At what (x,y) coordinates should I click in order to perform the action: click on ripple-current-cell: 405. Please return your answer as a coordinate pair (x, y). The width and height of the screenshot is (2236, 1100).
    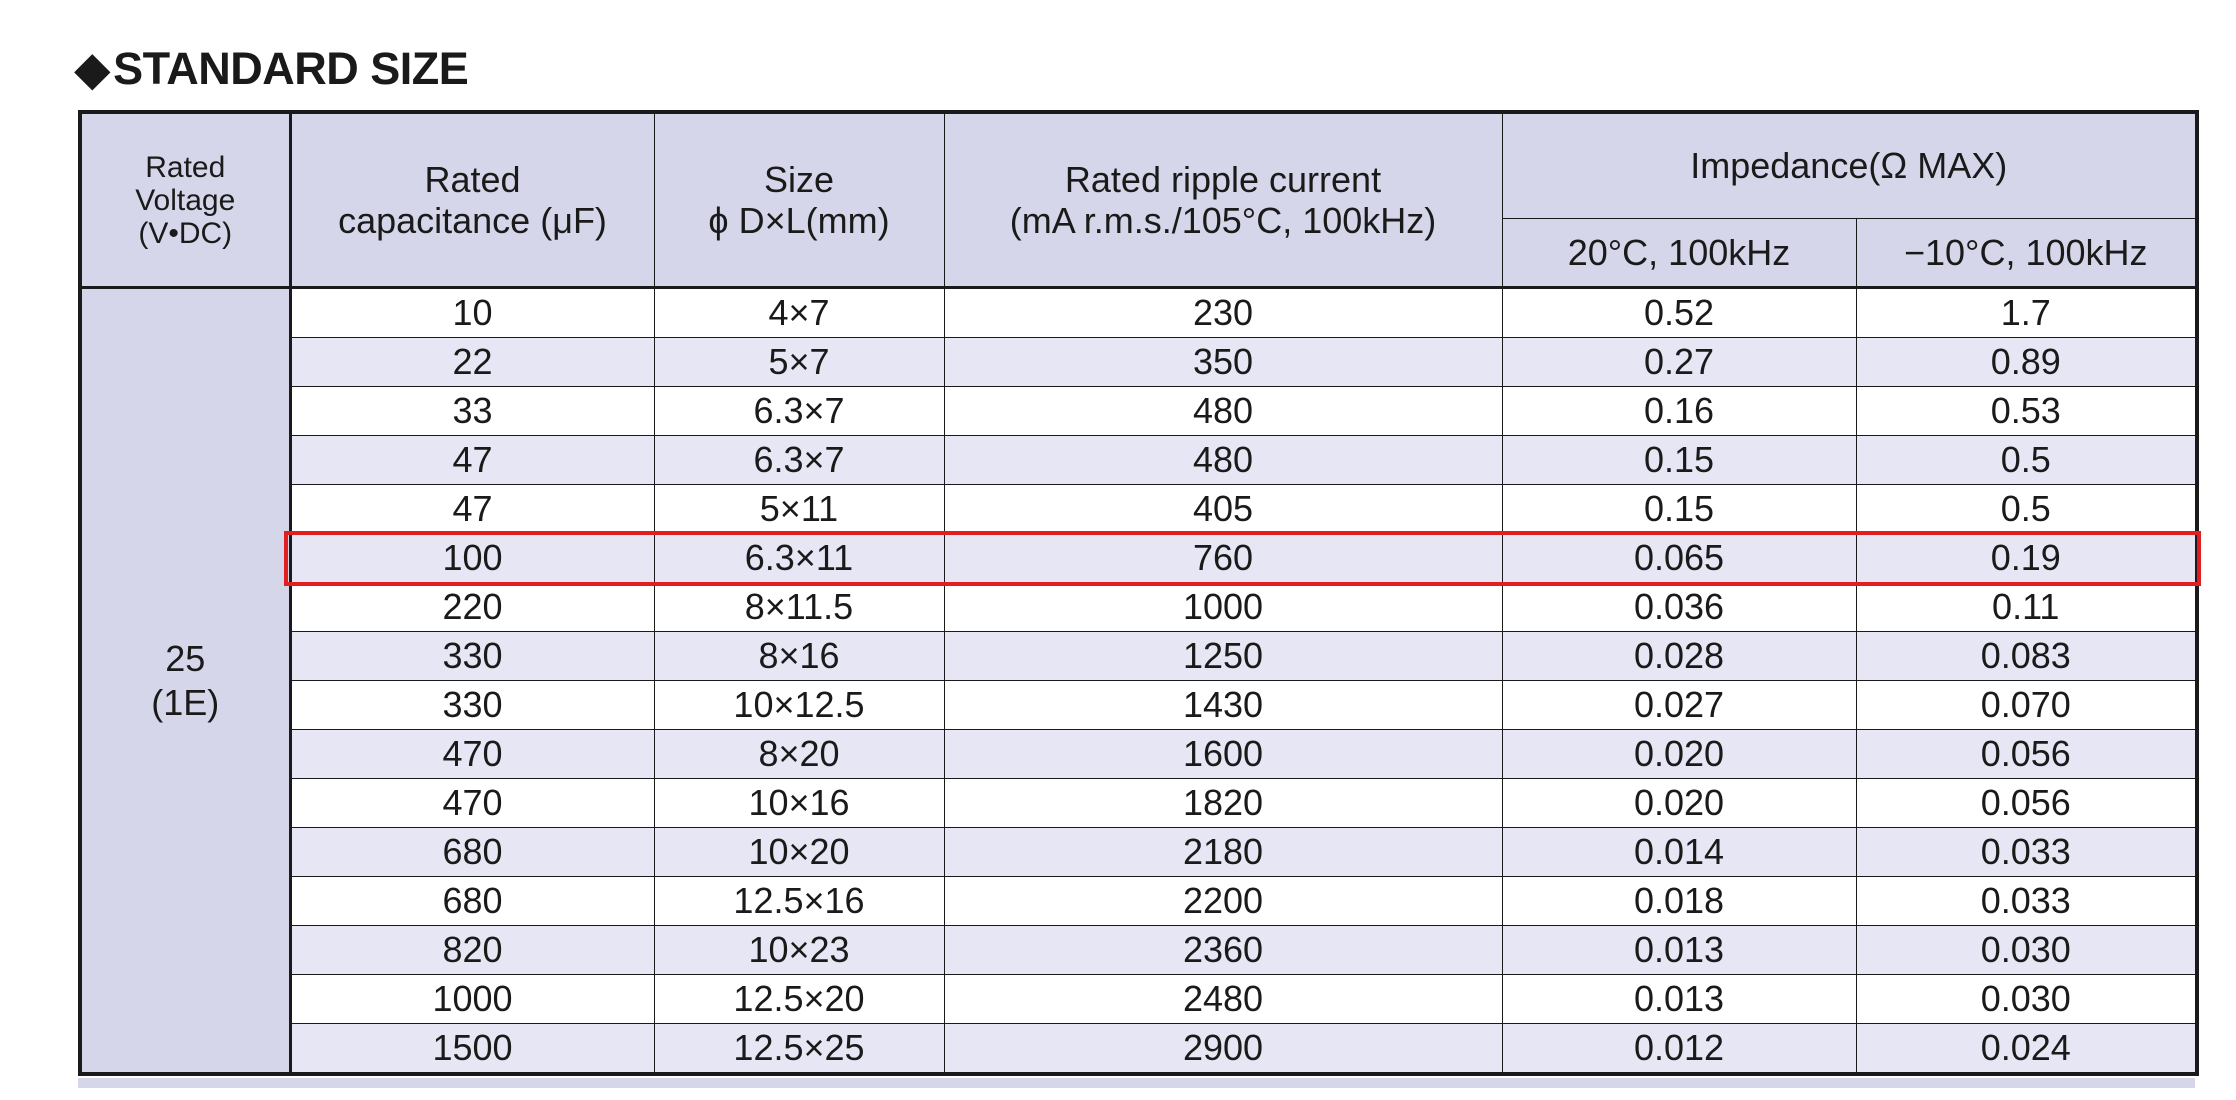
    Looking at the image, I should click on (1223, 509).